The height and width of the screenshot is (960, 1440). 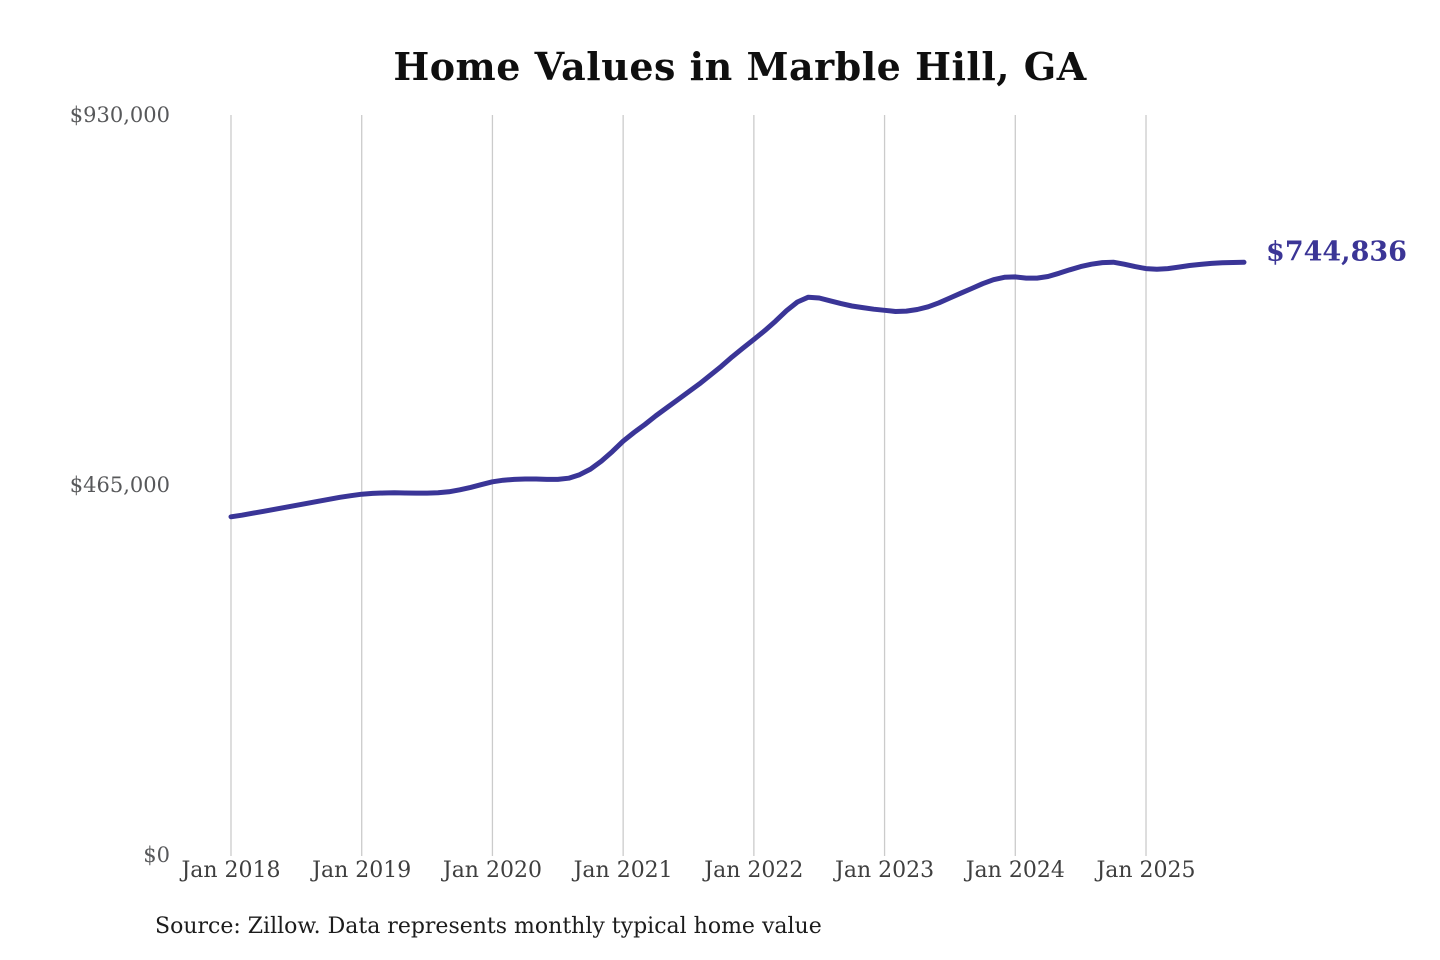 What do you see at coordinates (740, 66) in the screenshot?
I see `chart-title: Home Values in Marble Hill, GA` at bounding box center [740, 66].